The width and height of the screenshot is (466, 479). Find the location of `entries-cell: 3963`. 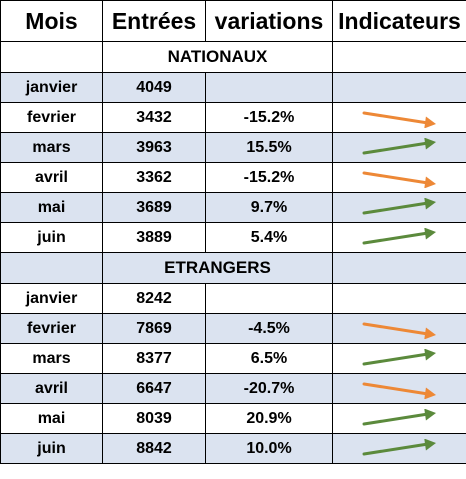

entries-cell: 3963 is located at coordinates (154, 147).